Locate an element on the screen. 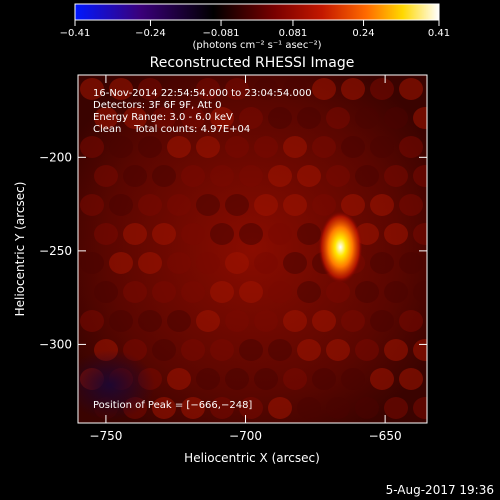  annotation-detectors: Detectors: 3F 6F 9F, Att 0 is located at coordinates (157, 105).